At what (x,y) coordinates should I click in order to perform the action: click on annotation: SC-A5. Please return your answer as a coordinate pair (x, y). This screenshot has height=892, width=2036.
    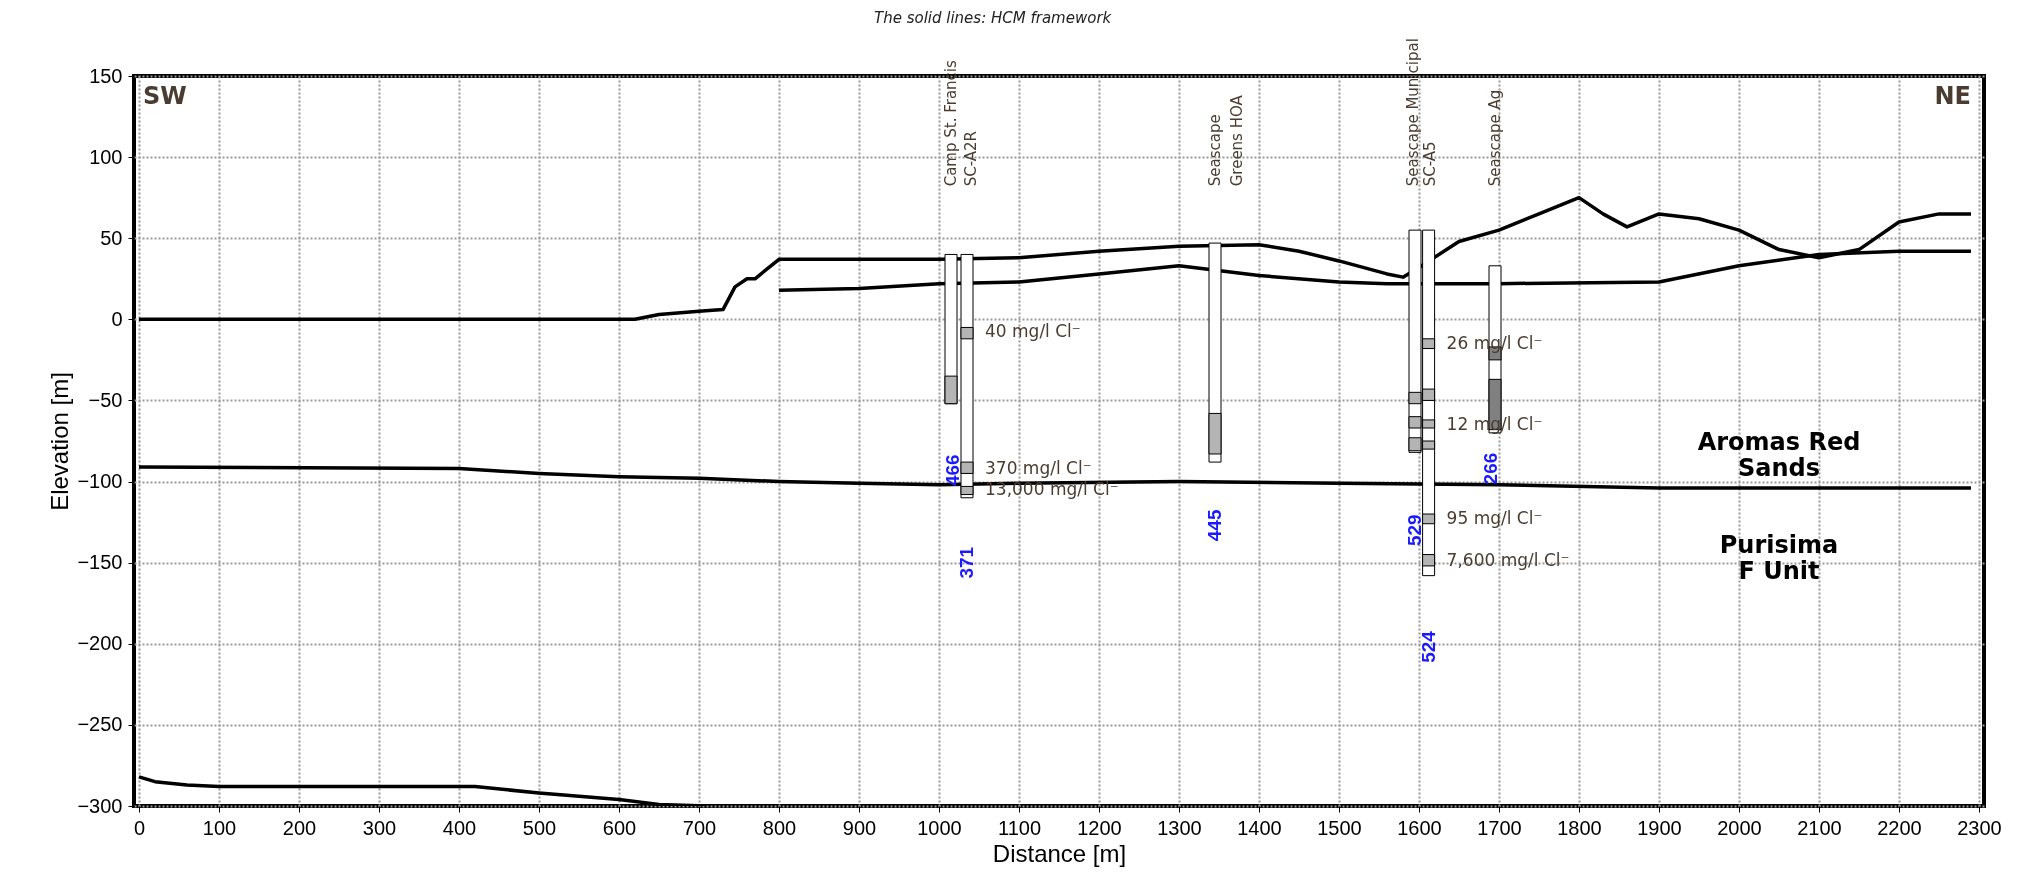
    Looking at the image, I should click on (1430, 164).